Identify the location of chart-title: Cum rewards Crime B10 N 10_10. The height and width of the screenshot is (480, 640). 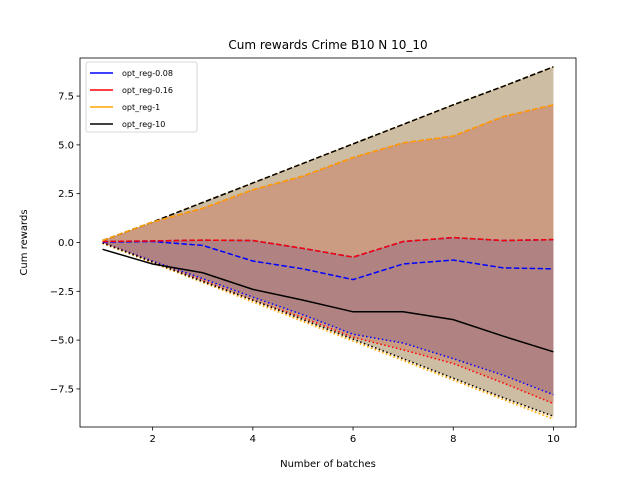
(327, 45).